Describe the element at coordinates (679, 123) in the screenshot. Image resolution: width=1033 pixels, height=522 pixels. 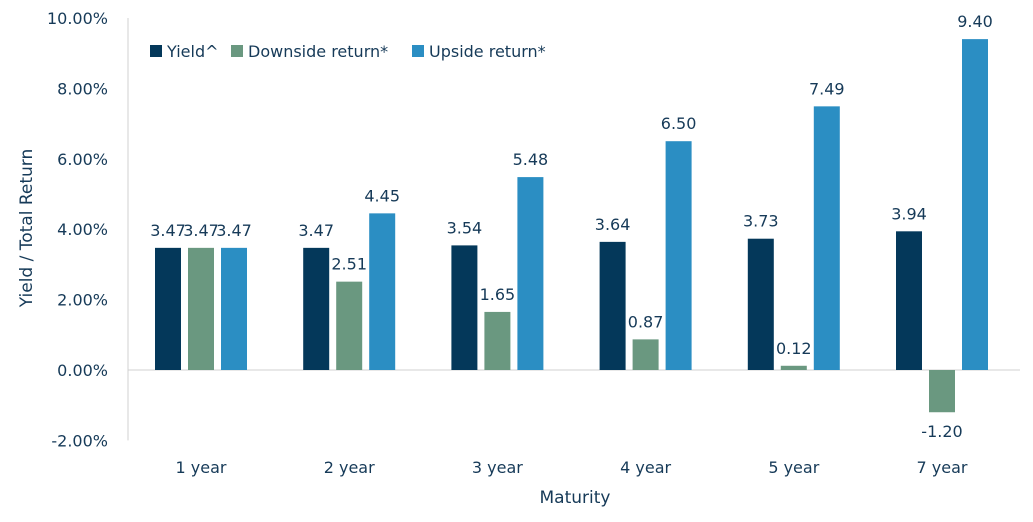
I see `data-label: 6.50` at that location.